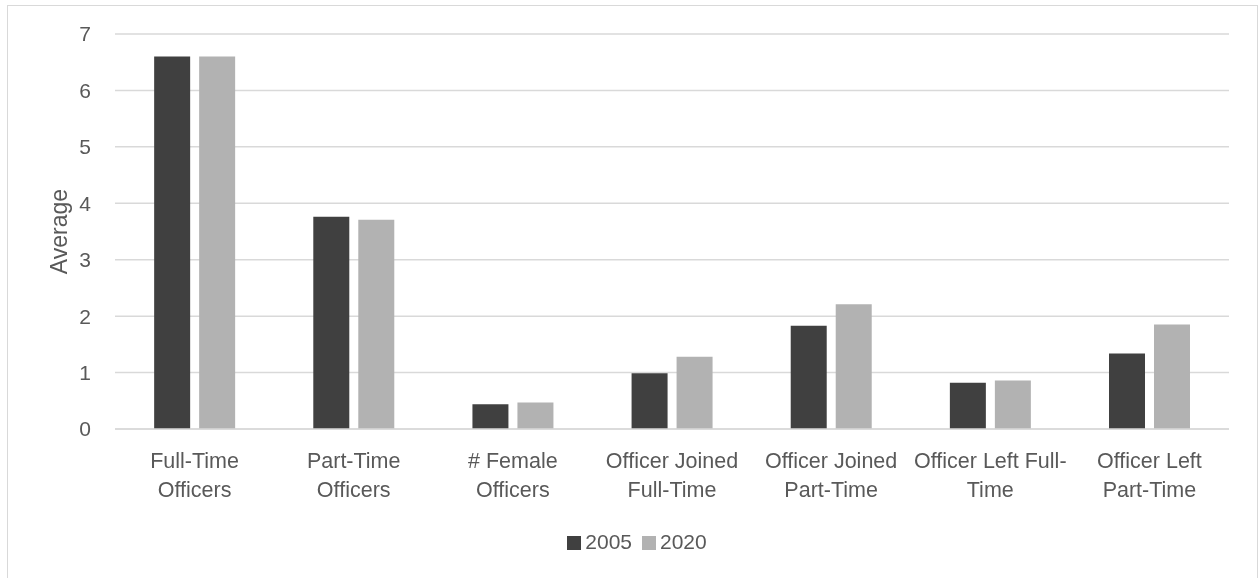  Describe the element at coordinates (85, 203) in the screenshot. I see `y-tick-label: 4` at that location.